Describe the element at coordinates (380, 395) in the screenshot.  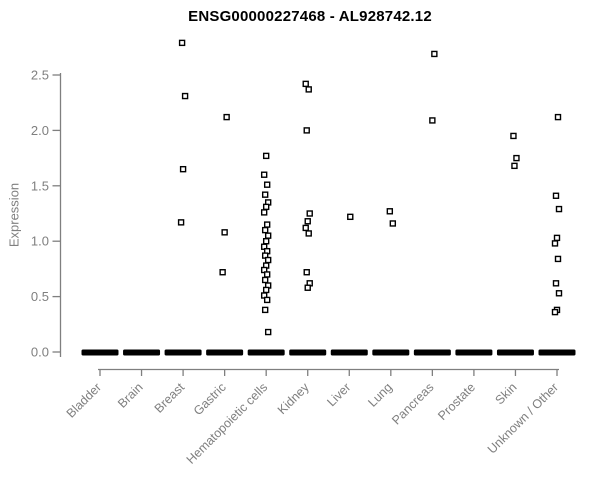
I see `x-tick-label: Lung` at that location.